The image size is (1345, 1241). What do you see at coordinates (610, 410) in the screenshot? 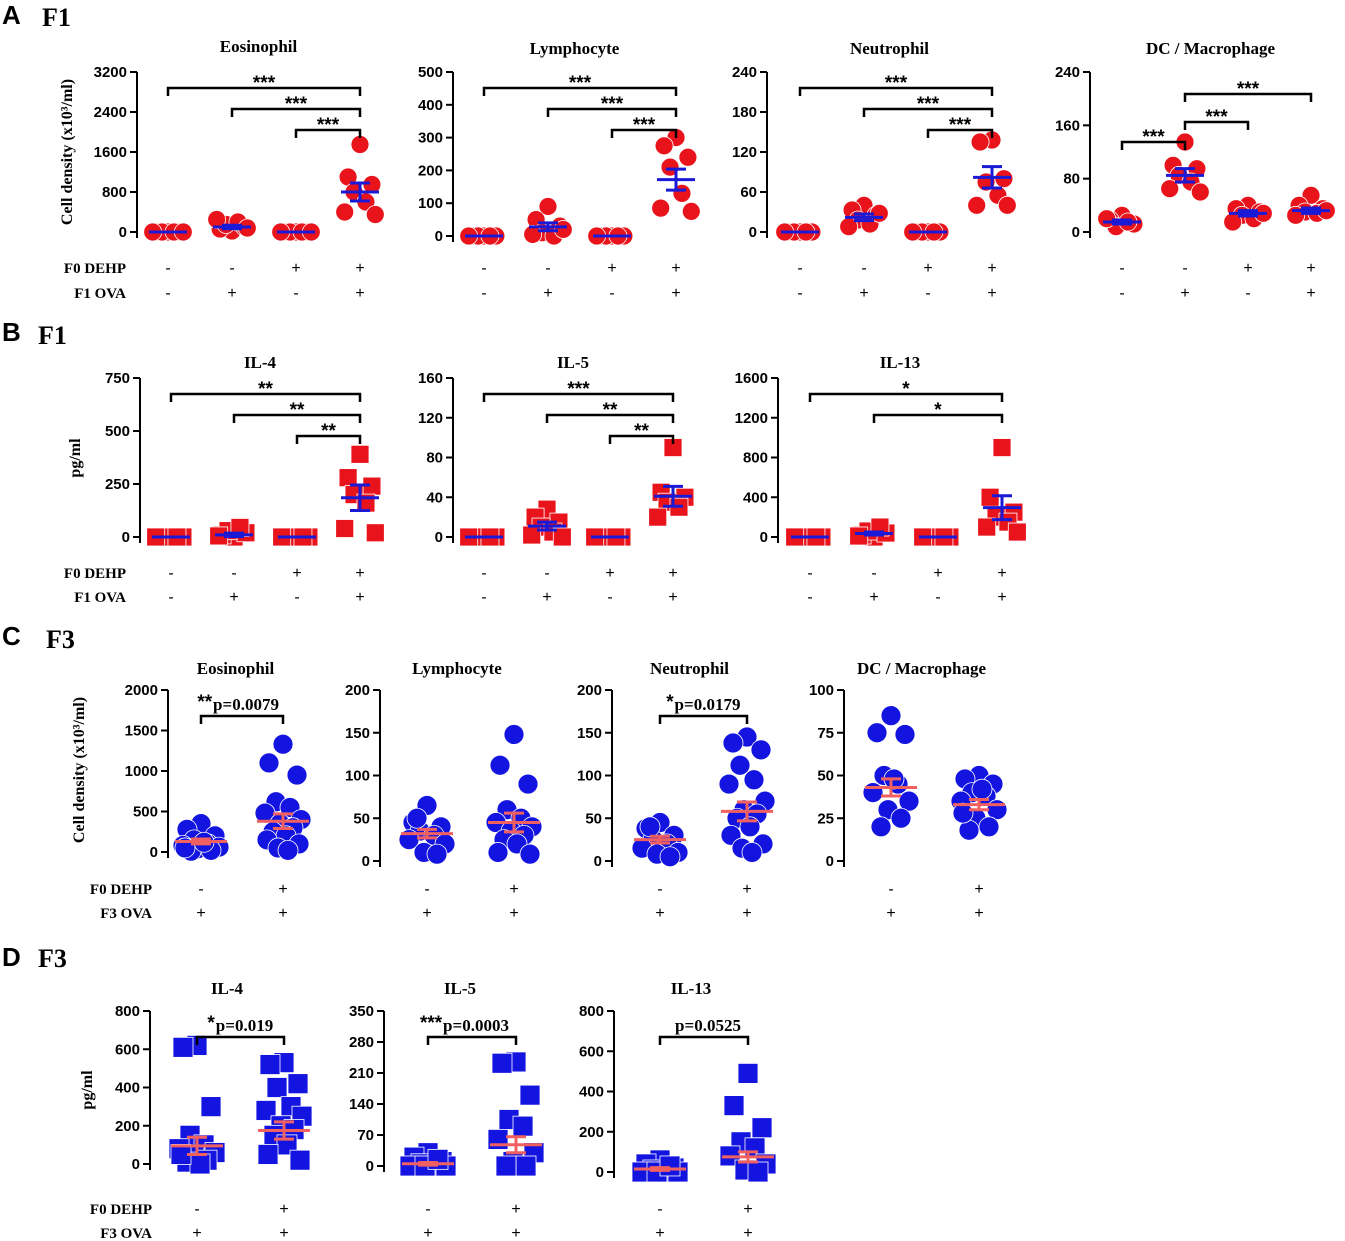
I see `significance-stars: **` at bounding box center [610, 410].